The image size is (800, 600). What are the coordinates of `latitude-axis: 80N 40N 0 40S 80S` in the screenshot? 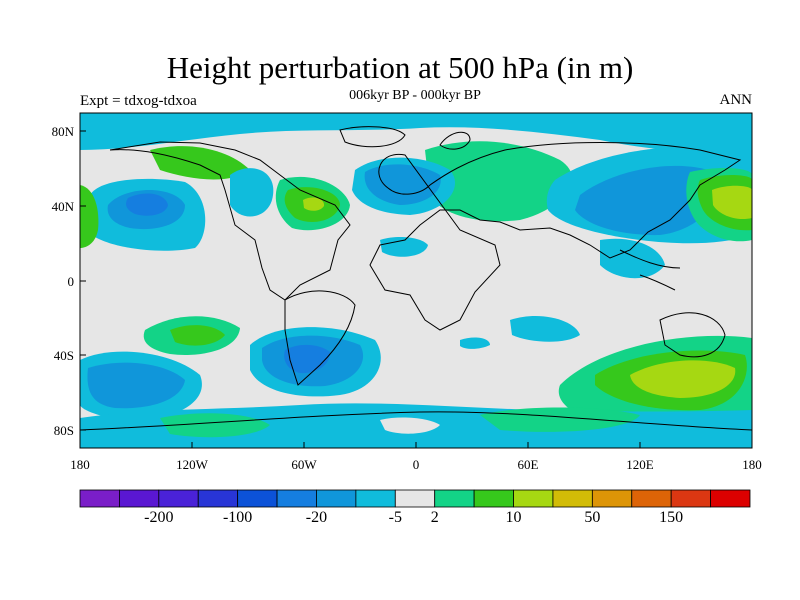 It's located at (69, 281).